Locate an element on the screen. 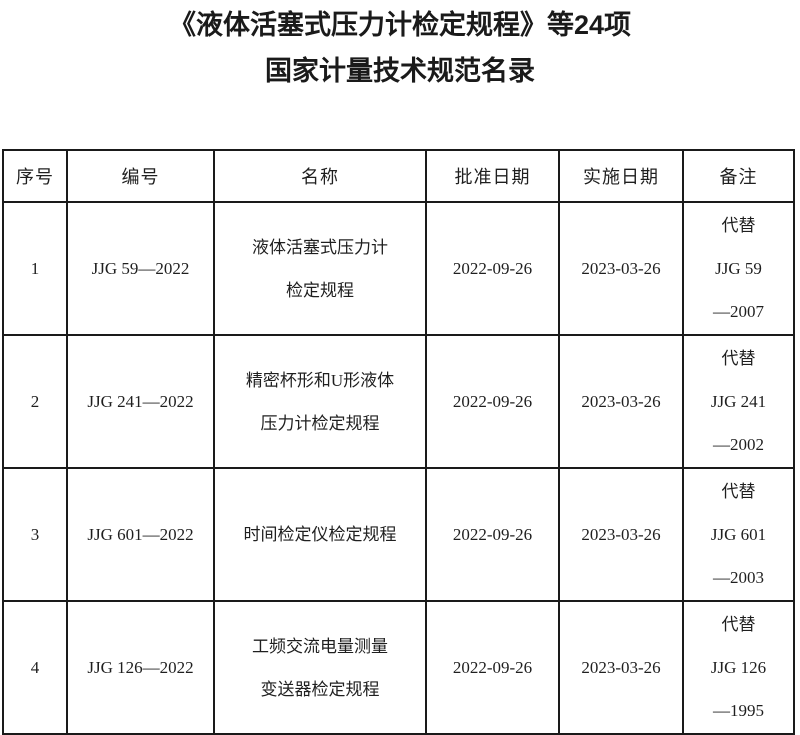 The image size is (800, 735). cell-name: 液体活塞式压力计 检定规程 is located at coordinates (320, 268).